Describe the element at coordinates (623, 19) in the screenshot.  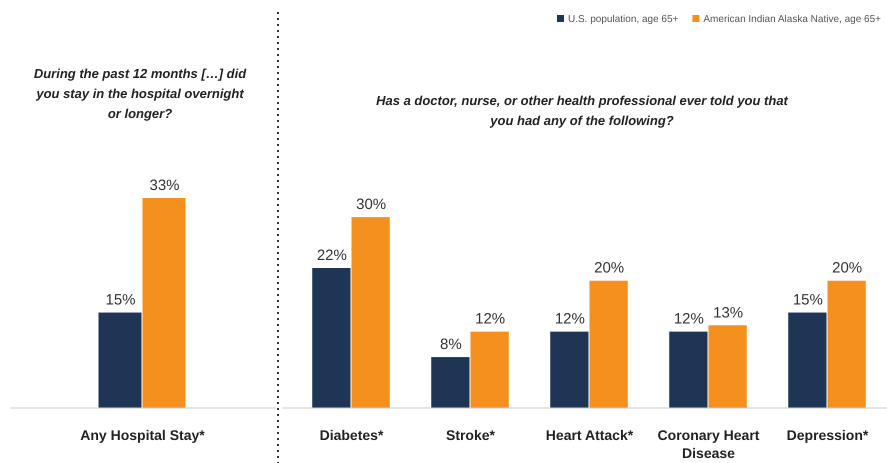
I see `legend-label: U.S. population, age 65+` at that location.